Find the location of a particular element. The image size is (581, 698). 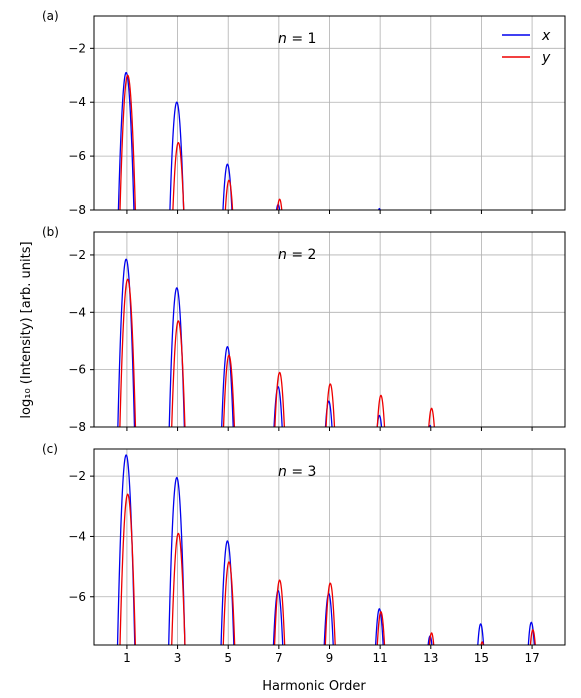

panel-annotation: n = 1 is located at coordinates (297, 39).